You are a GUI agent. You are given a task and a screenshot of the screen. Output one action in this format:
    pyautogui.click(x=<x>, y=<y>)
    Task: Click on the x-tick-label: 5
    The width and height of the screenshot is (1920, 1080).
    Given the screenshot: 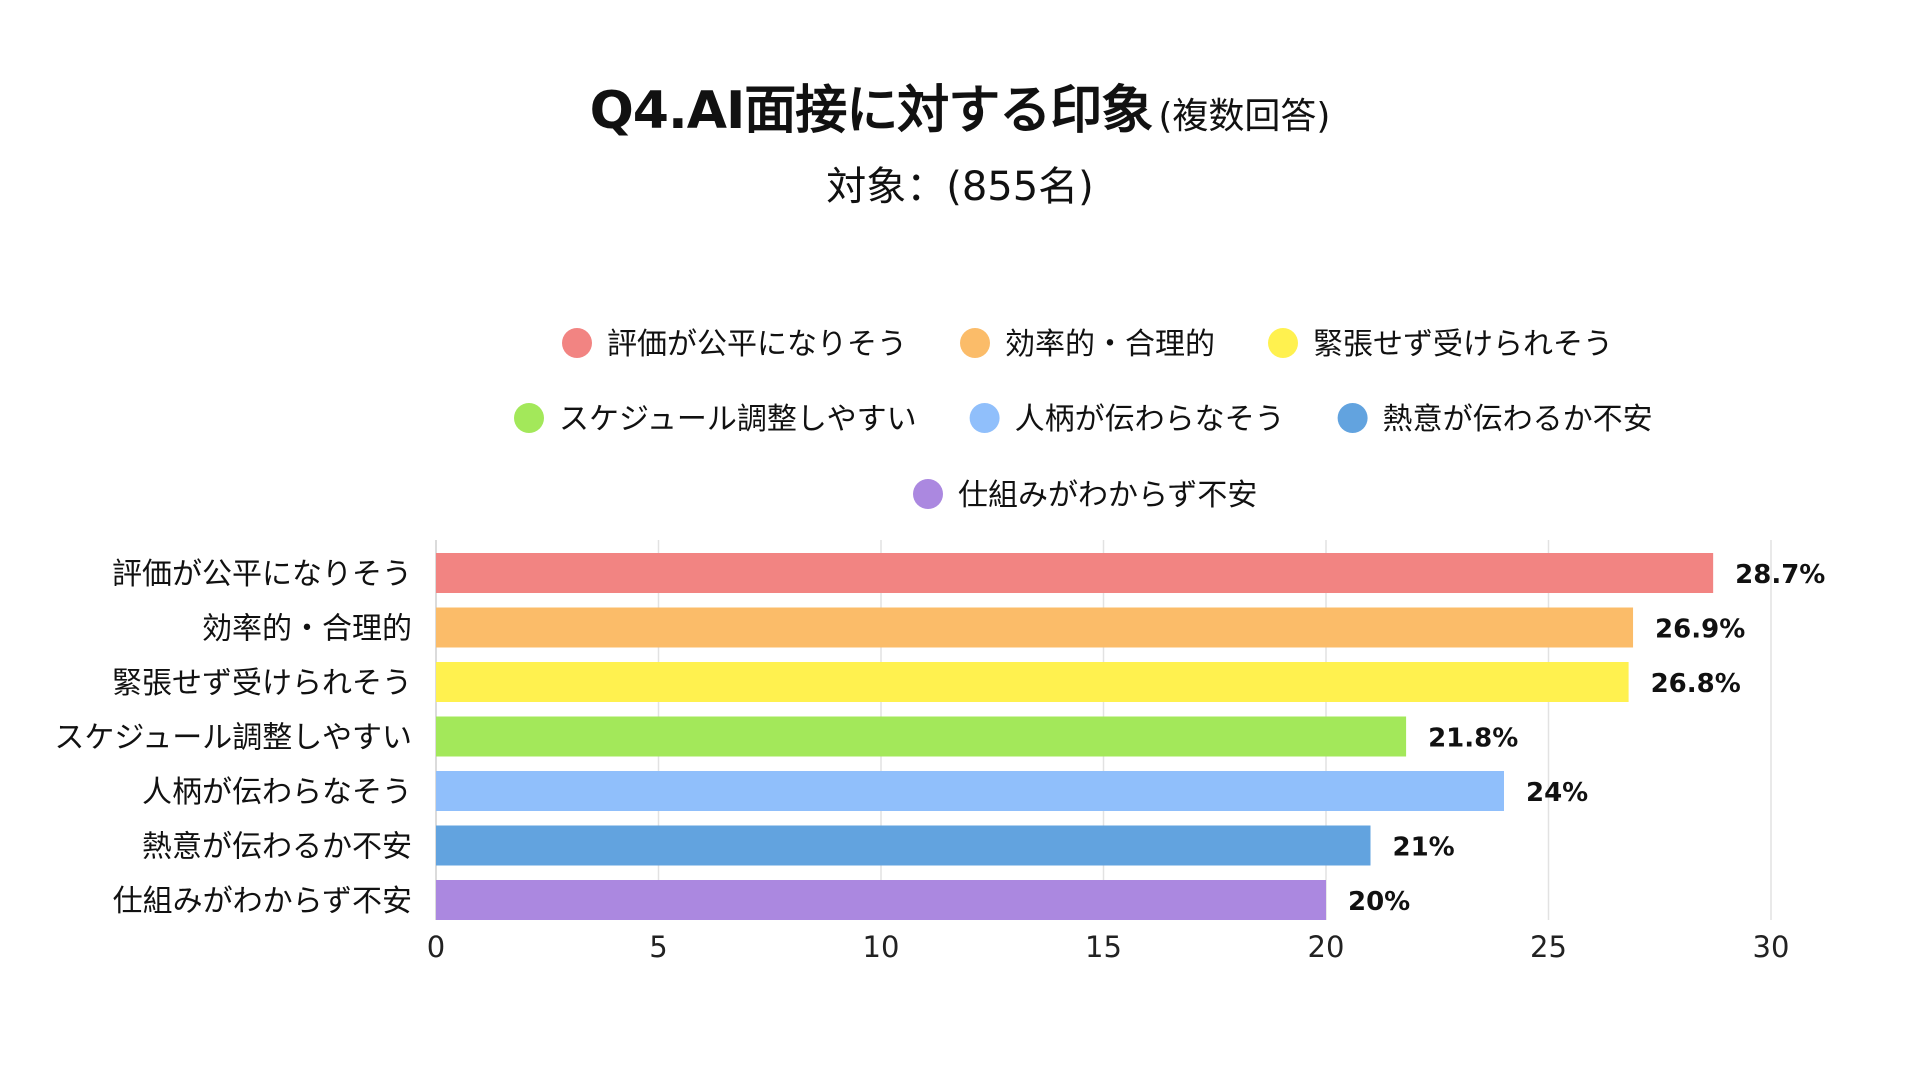 What is the action you would take?
    pyautogui.click(x=658, y=947)
    